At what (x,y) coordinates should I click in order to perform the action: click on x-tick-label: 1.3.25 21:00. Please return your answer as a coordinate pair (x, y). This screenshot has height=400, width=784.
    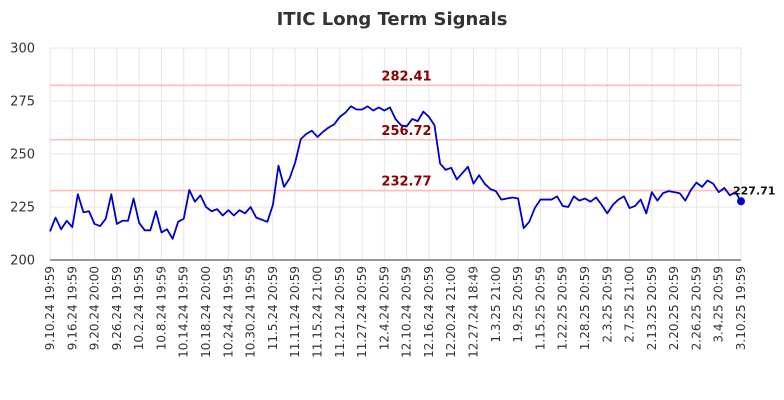
    Looking at the image, I should click on (496, 304).